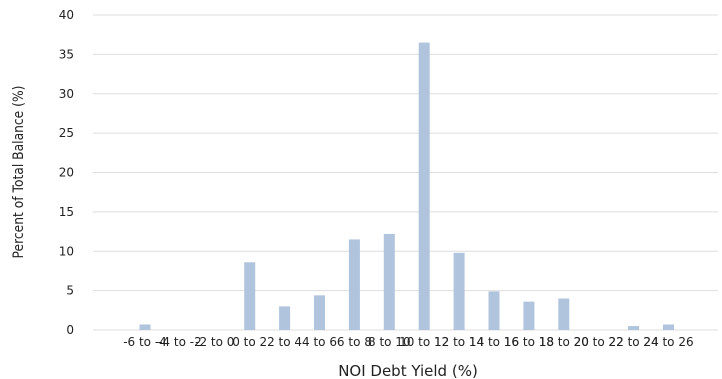 This screenshot has height=379, width=722. I want to click on x-axis-label: NOI Debt Yield (%), so click(408, 370).